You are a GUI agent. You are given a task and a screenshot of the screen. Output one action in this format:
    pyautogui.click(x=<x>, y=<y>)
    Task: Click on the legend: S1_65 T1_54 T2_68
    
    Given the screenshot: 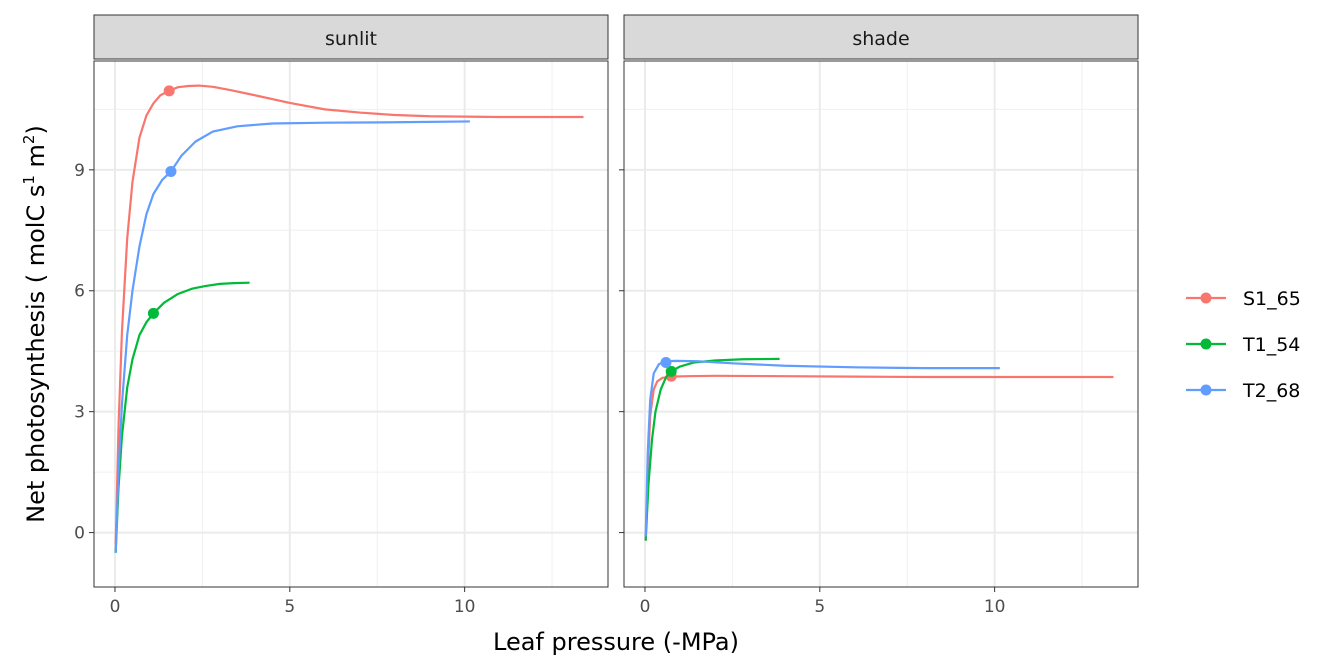 What is the action you would take?
    pyautogui.click(x=1243, y=345)
    